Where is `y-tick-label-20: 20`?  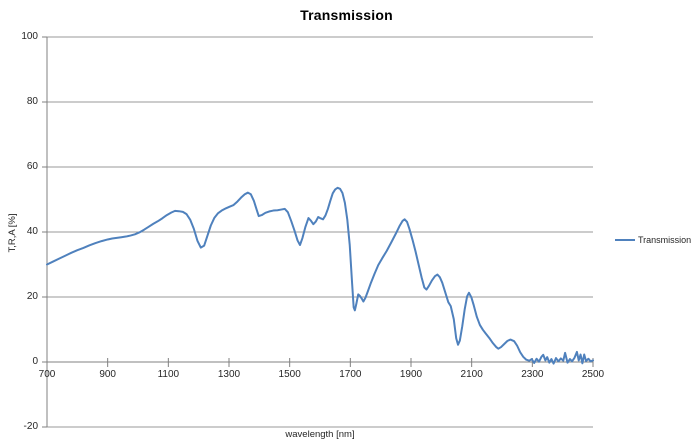
y-tick-label-20: 20 is located at coordinates (32, 296).